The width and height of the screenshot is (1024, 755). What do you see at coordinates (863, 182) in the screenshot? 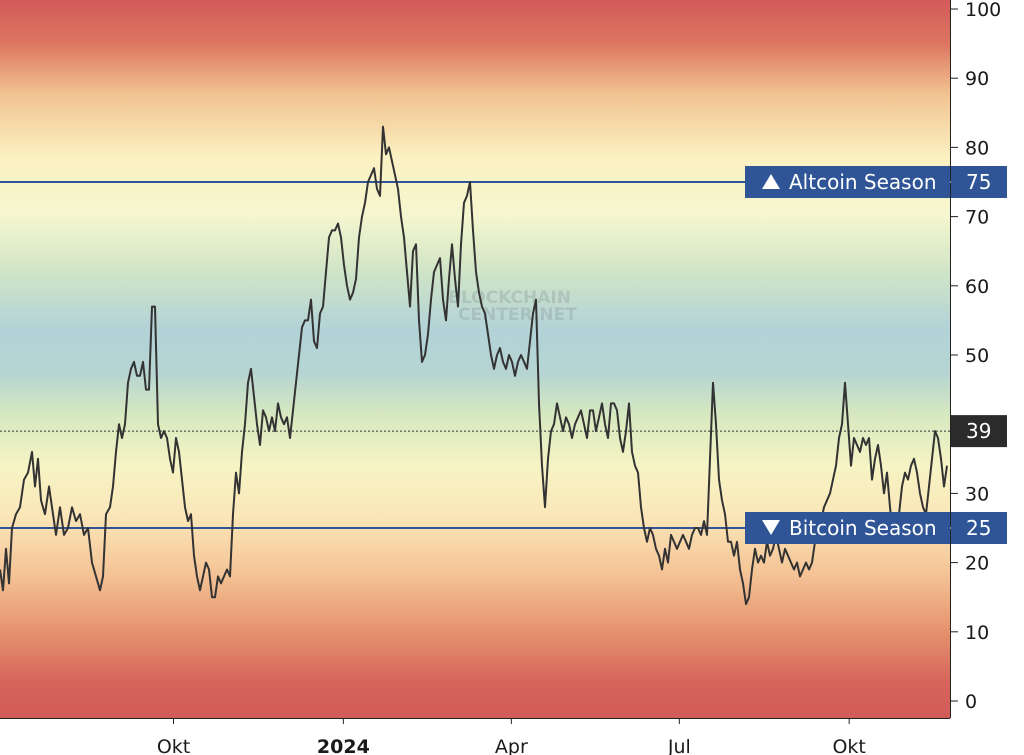
I see `badge-label: Altcoin Season` at bounding box center [863, 182].